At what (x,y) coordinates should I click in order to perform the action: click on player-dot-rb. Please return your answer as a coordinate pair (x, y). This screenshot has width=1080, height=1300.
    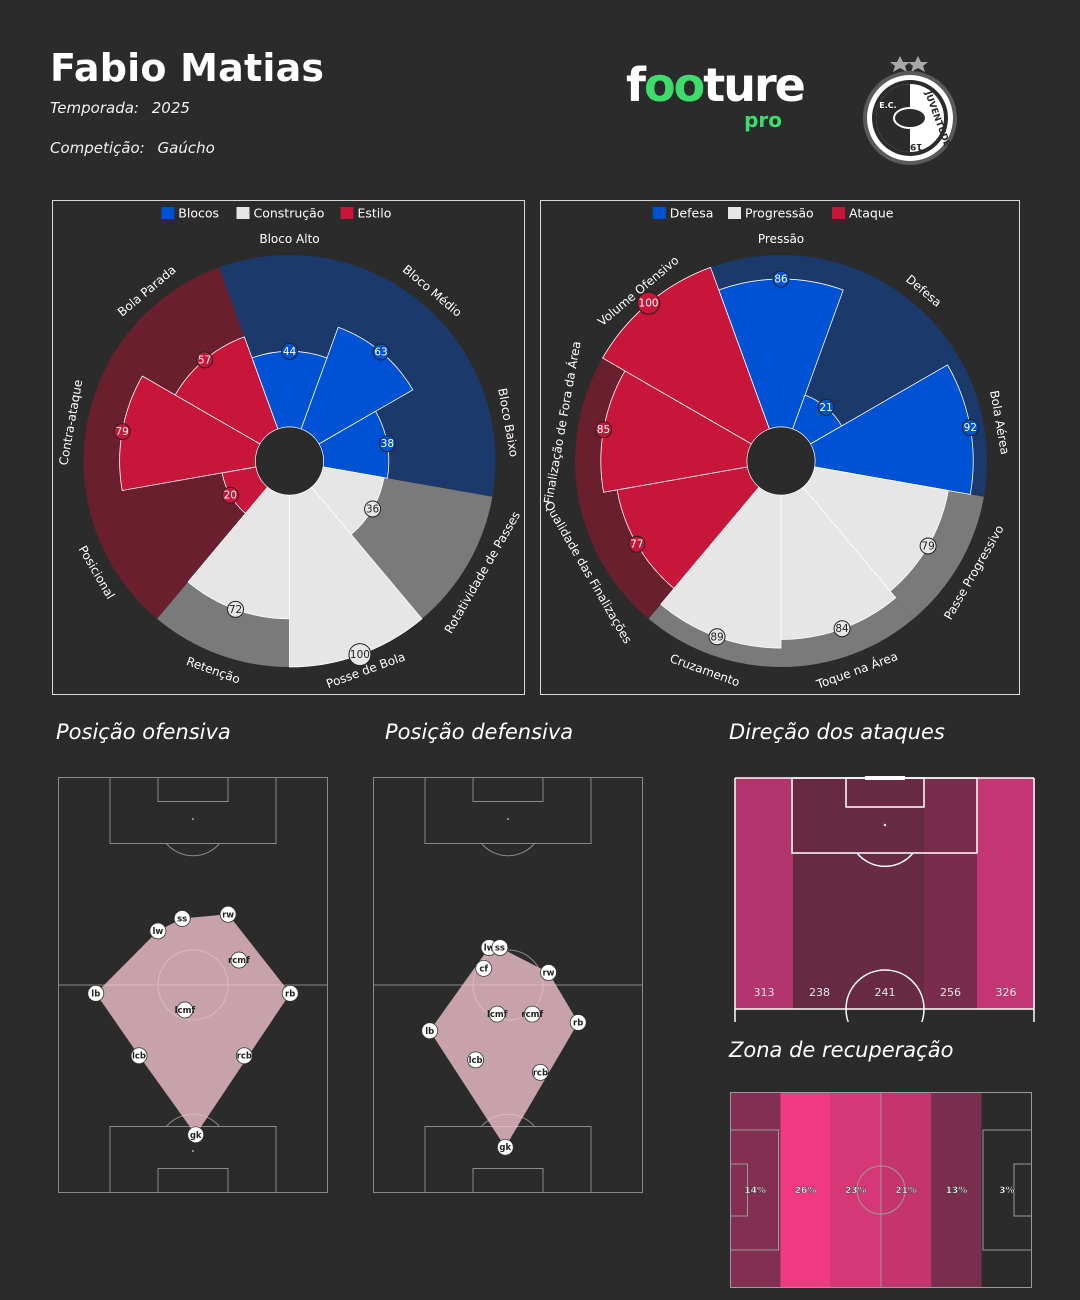
    Looking at the image, I should click on (578, 1022).